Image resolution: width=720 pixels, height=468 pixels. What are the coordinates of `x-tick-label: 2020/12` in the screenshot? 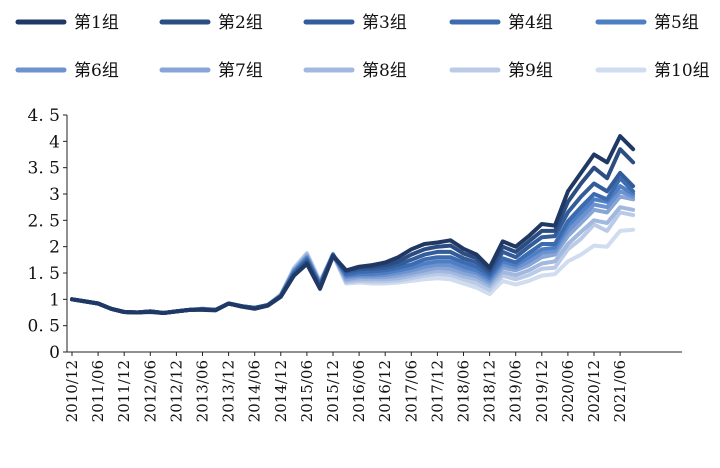 It's located at (594, 391).